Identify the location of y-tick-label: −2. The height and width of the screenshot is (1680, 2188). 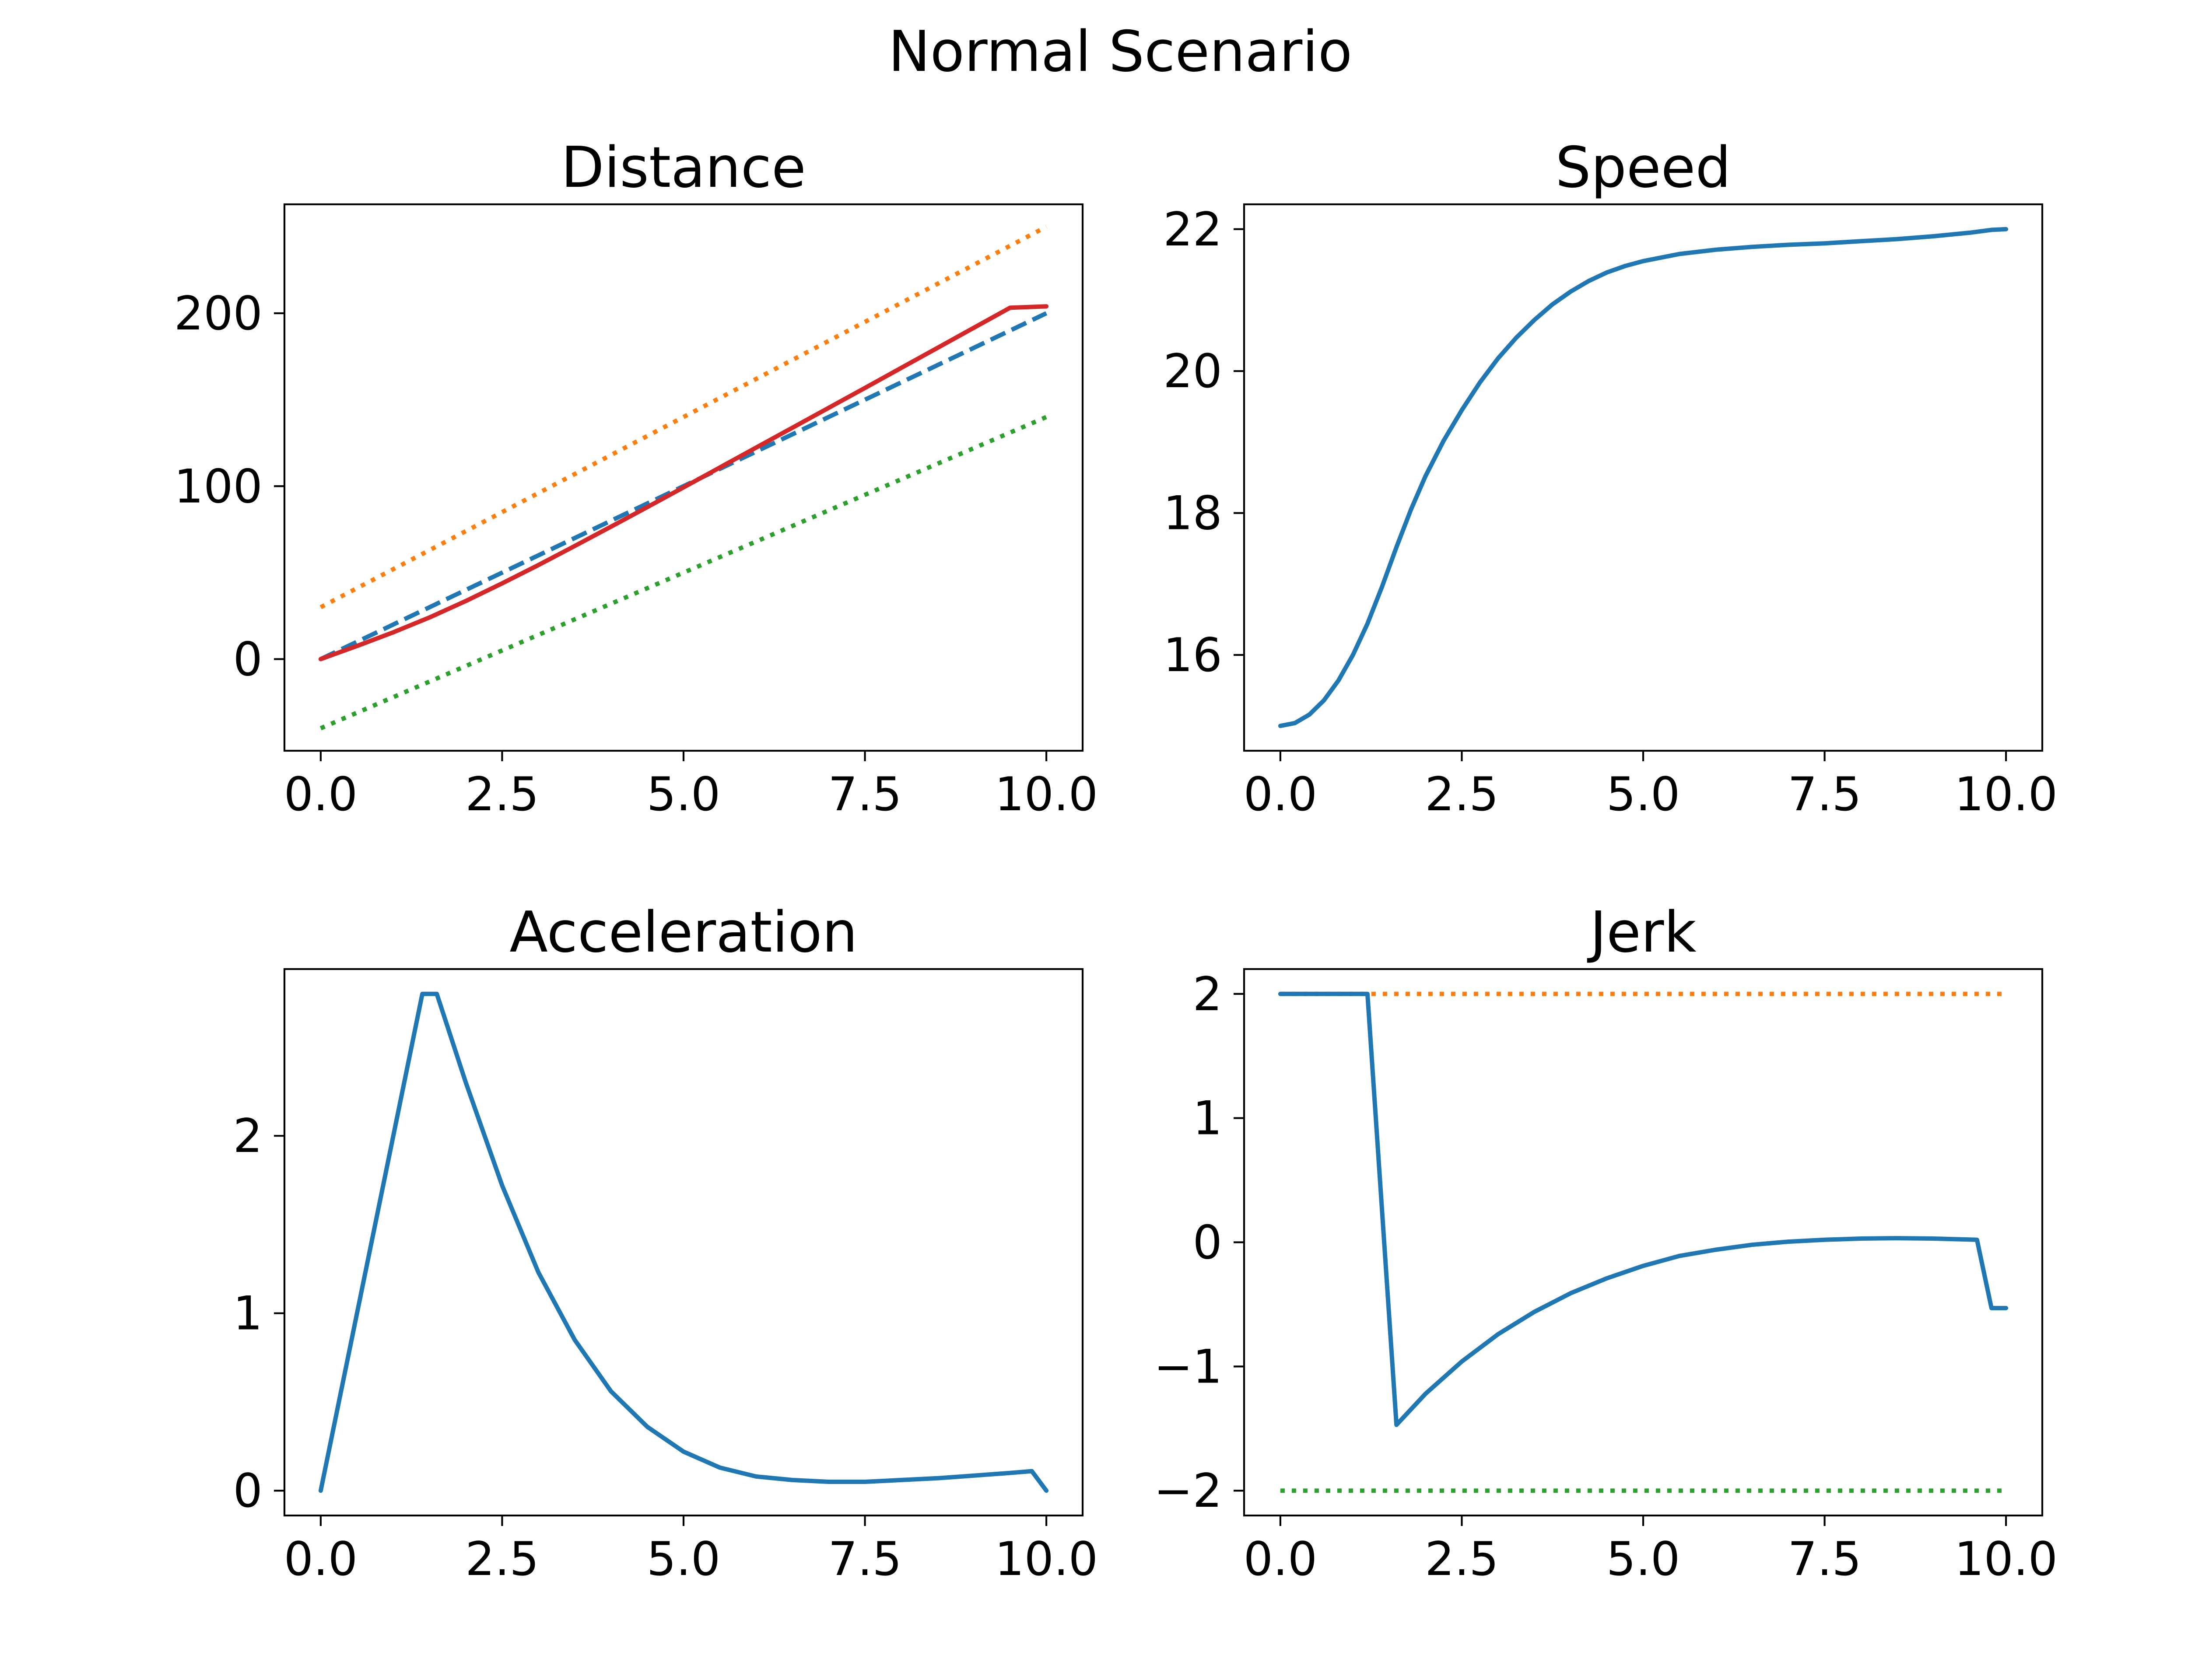
(1188, 1491).